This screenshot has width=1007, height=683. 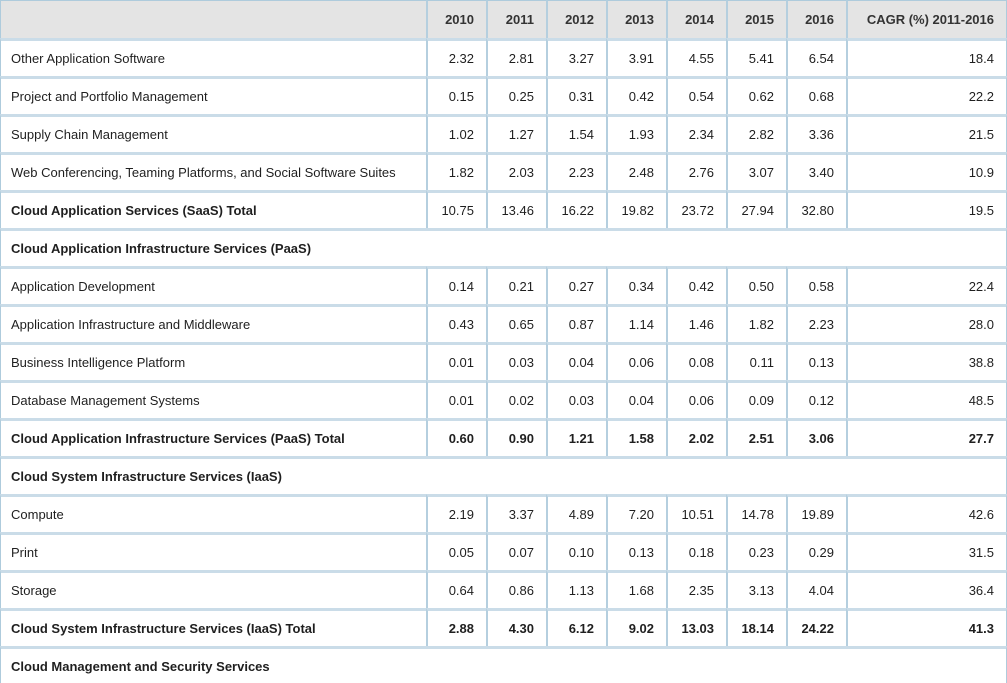 What do you see at coordinates (816, 589) in the screenshot?
I see `value-cell: 4.04` at bounding box center [816, 589].